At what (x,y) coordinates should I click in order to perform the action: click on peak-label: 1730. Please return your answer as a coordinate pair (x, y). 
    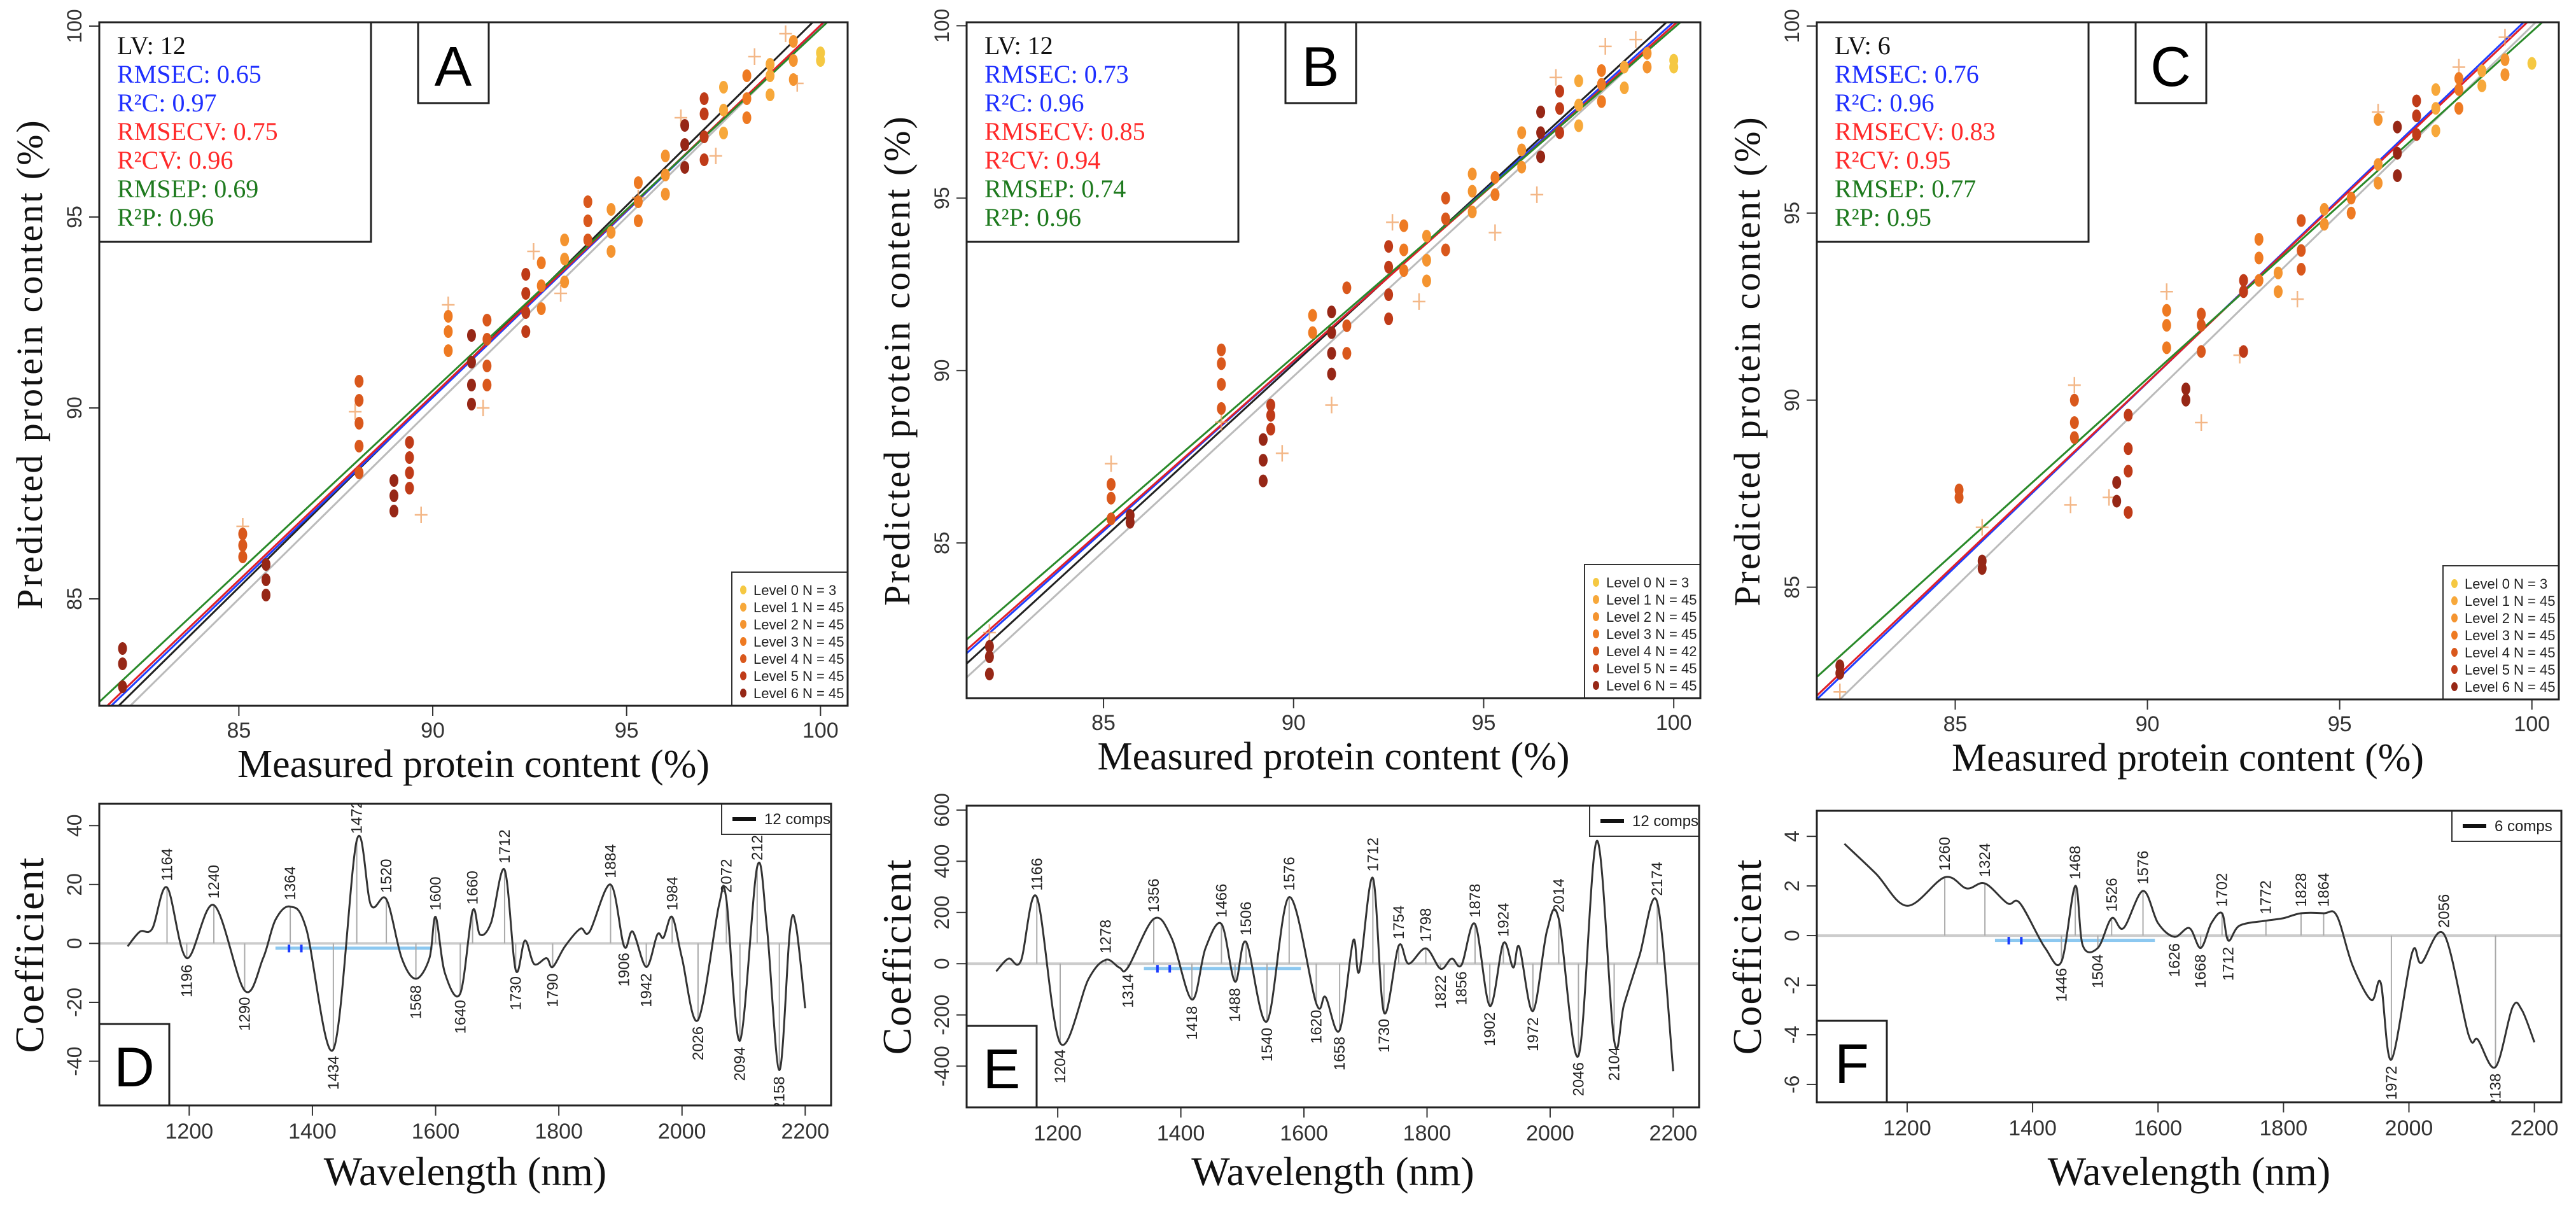
    Looking at the image, I should click on (515, 993).